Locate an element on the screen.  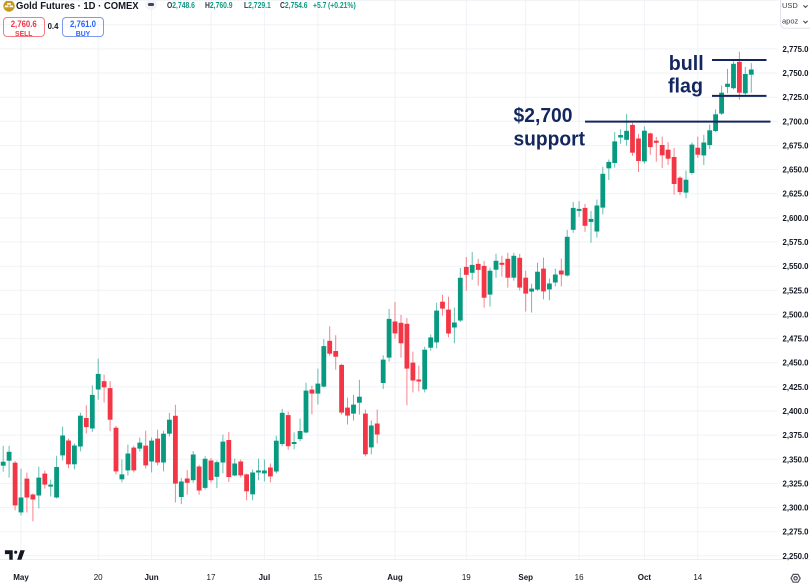
svg-text: 2,625.0 is located at coordinates (796, 194).